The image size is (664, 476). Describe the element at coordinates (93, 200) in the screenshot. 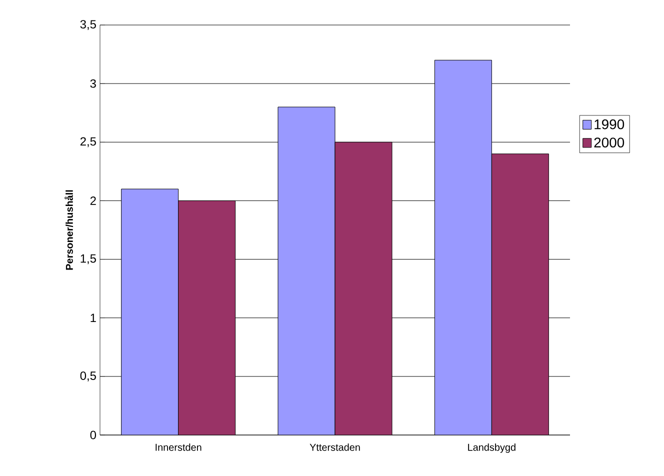

I see `y-tick-label: 2` at that location.